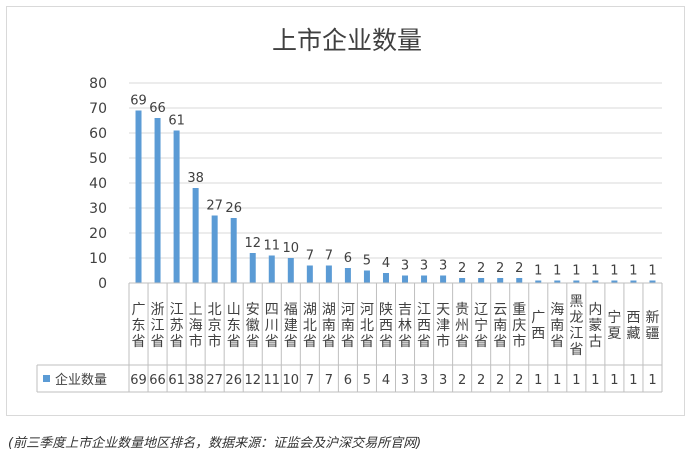 Image resolution: width=696 pixels, height=462 pixels. Describe the element at coordinates (595, 326) in the screenshot. I see `x-tick-label: 内蒙古` at that location.